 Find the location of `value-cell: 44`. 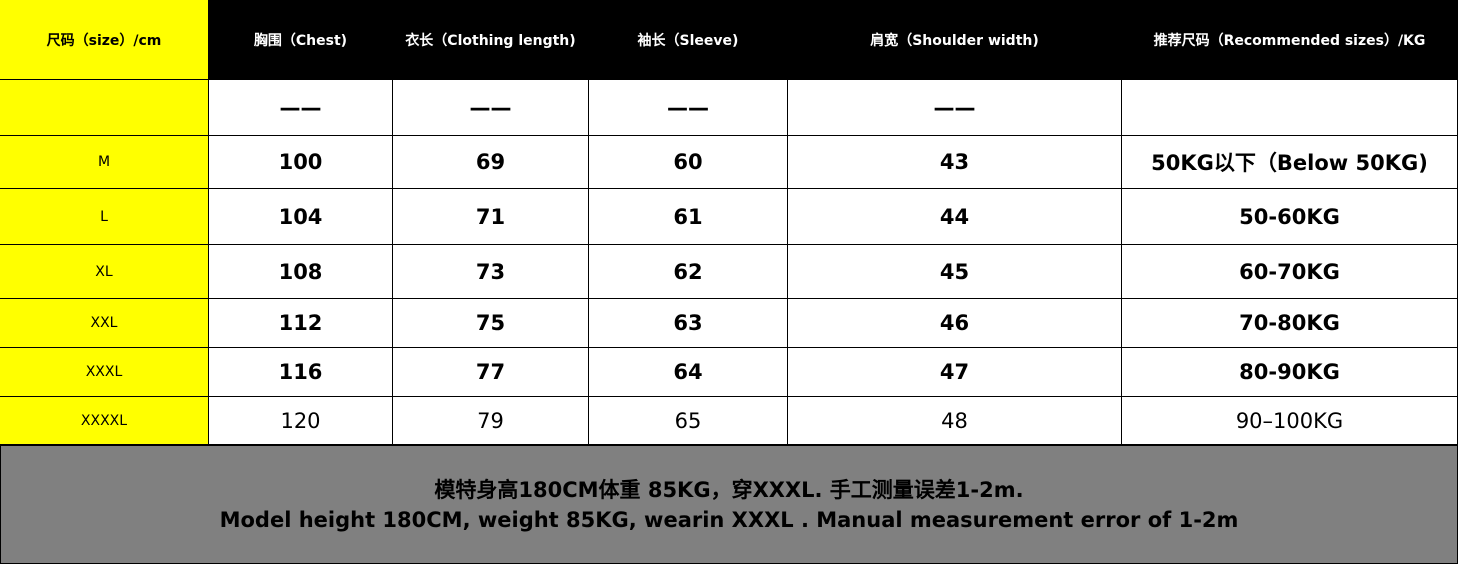

value-cell: 44 is located at coordinates (955, 217).